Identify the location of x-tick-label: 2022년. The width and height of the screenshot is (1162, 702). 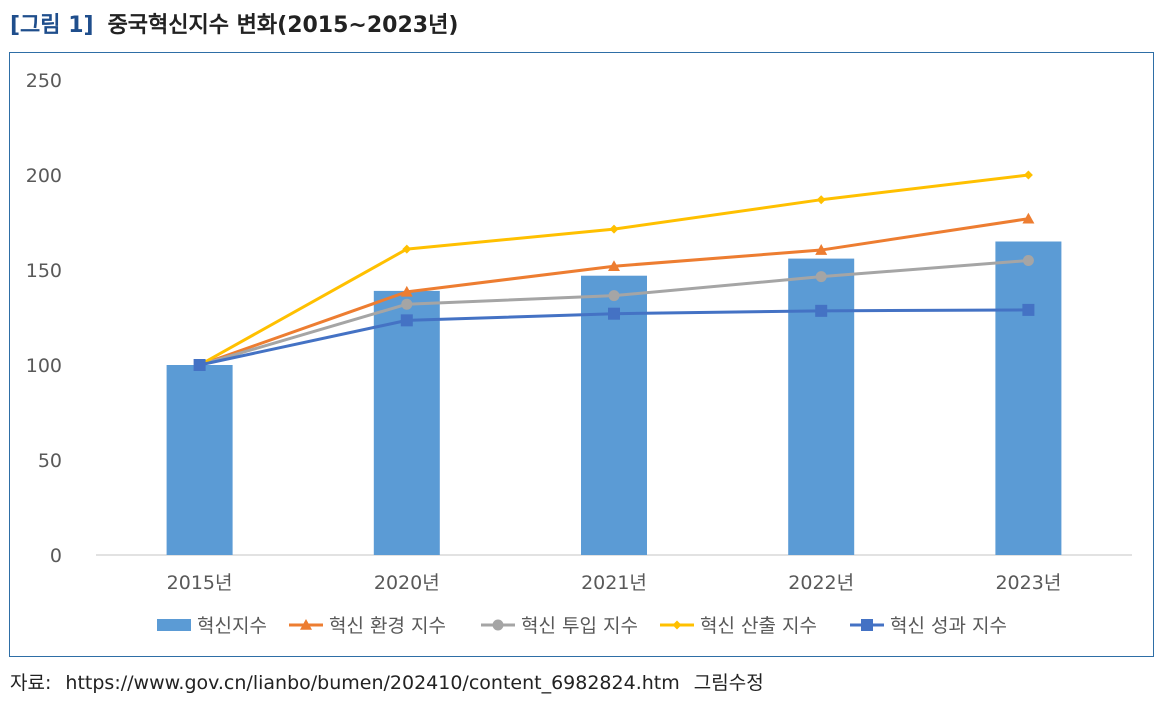
(821, 583).